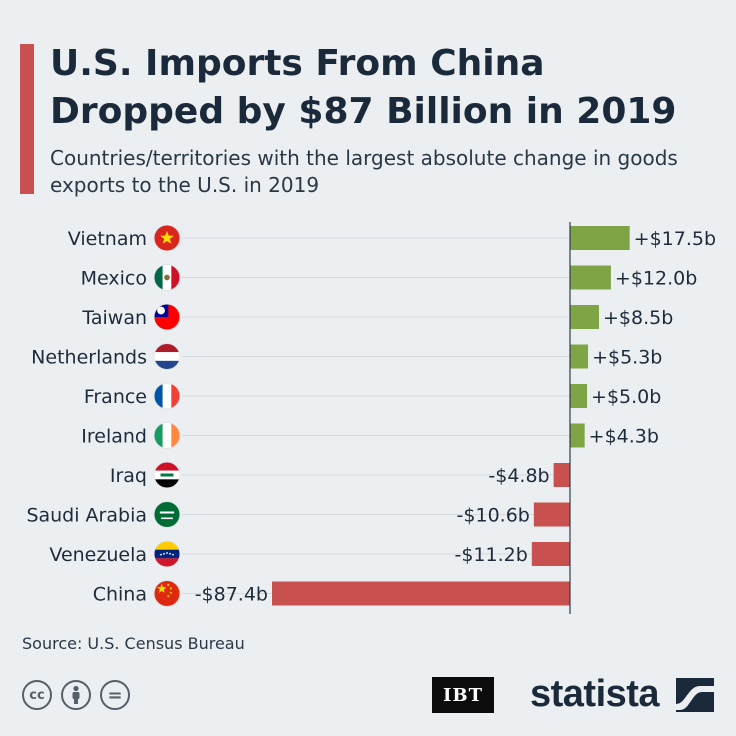 The width and height of the screenshot is (736, 736). I want to click on statista-logo: statista, so click(595, 694).